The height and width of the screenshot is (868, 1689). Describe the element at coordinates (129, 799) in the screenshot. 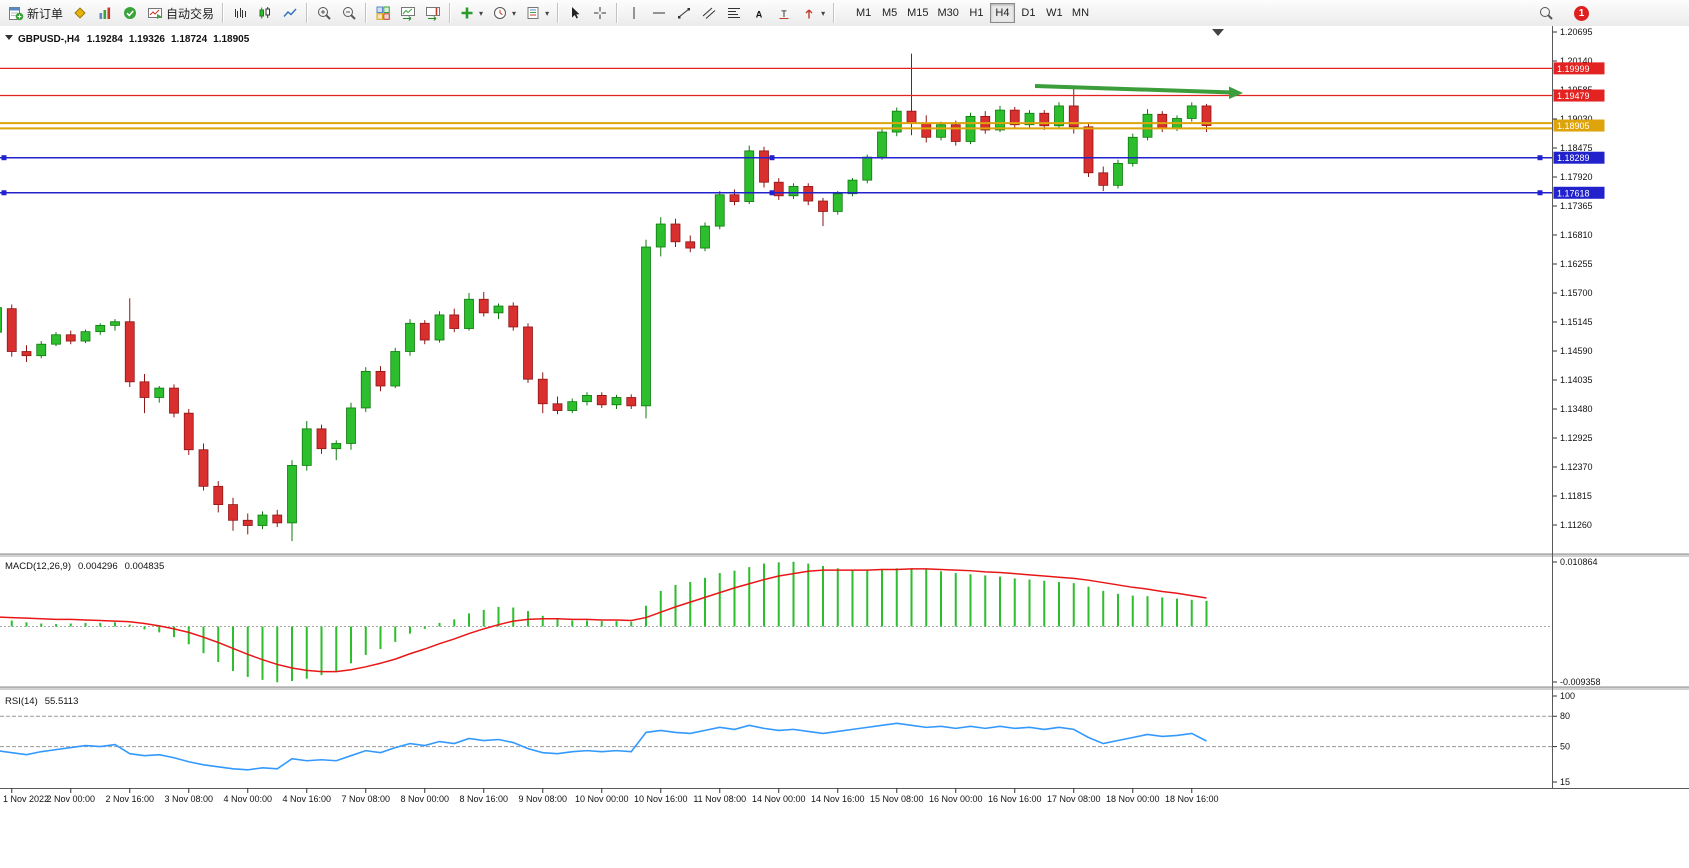

I see `svg-text: 2 Nov 16:00` at that location.